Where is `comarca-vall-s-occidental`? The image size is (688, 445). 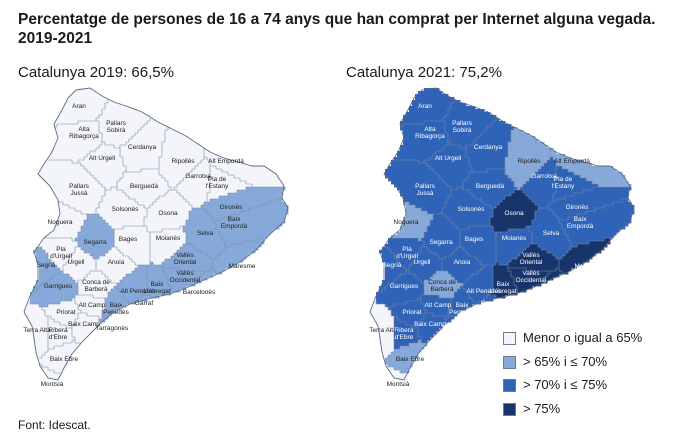 comarca-vall-s-occidental is located at coordinates (529, 280).